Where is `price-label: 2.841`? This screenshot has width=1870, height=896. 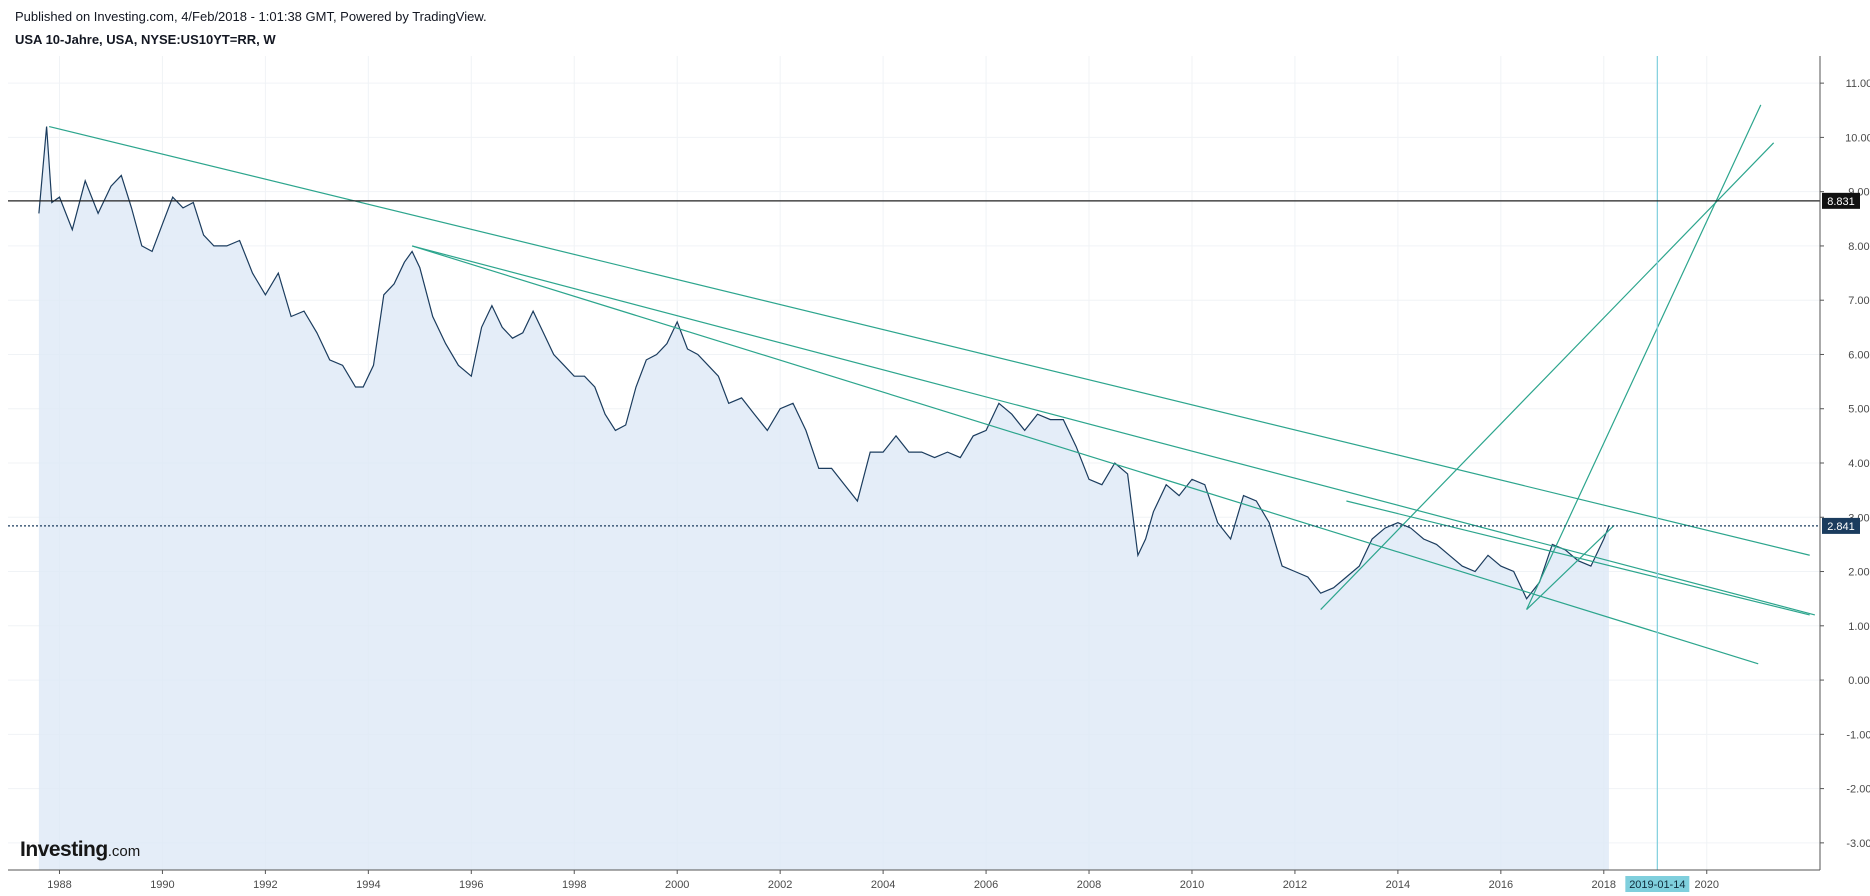
price-label: 2.841 is located at coordinates (1841, 527).